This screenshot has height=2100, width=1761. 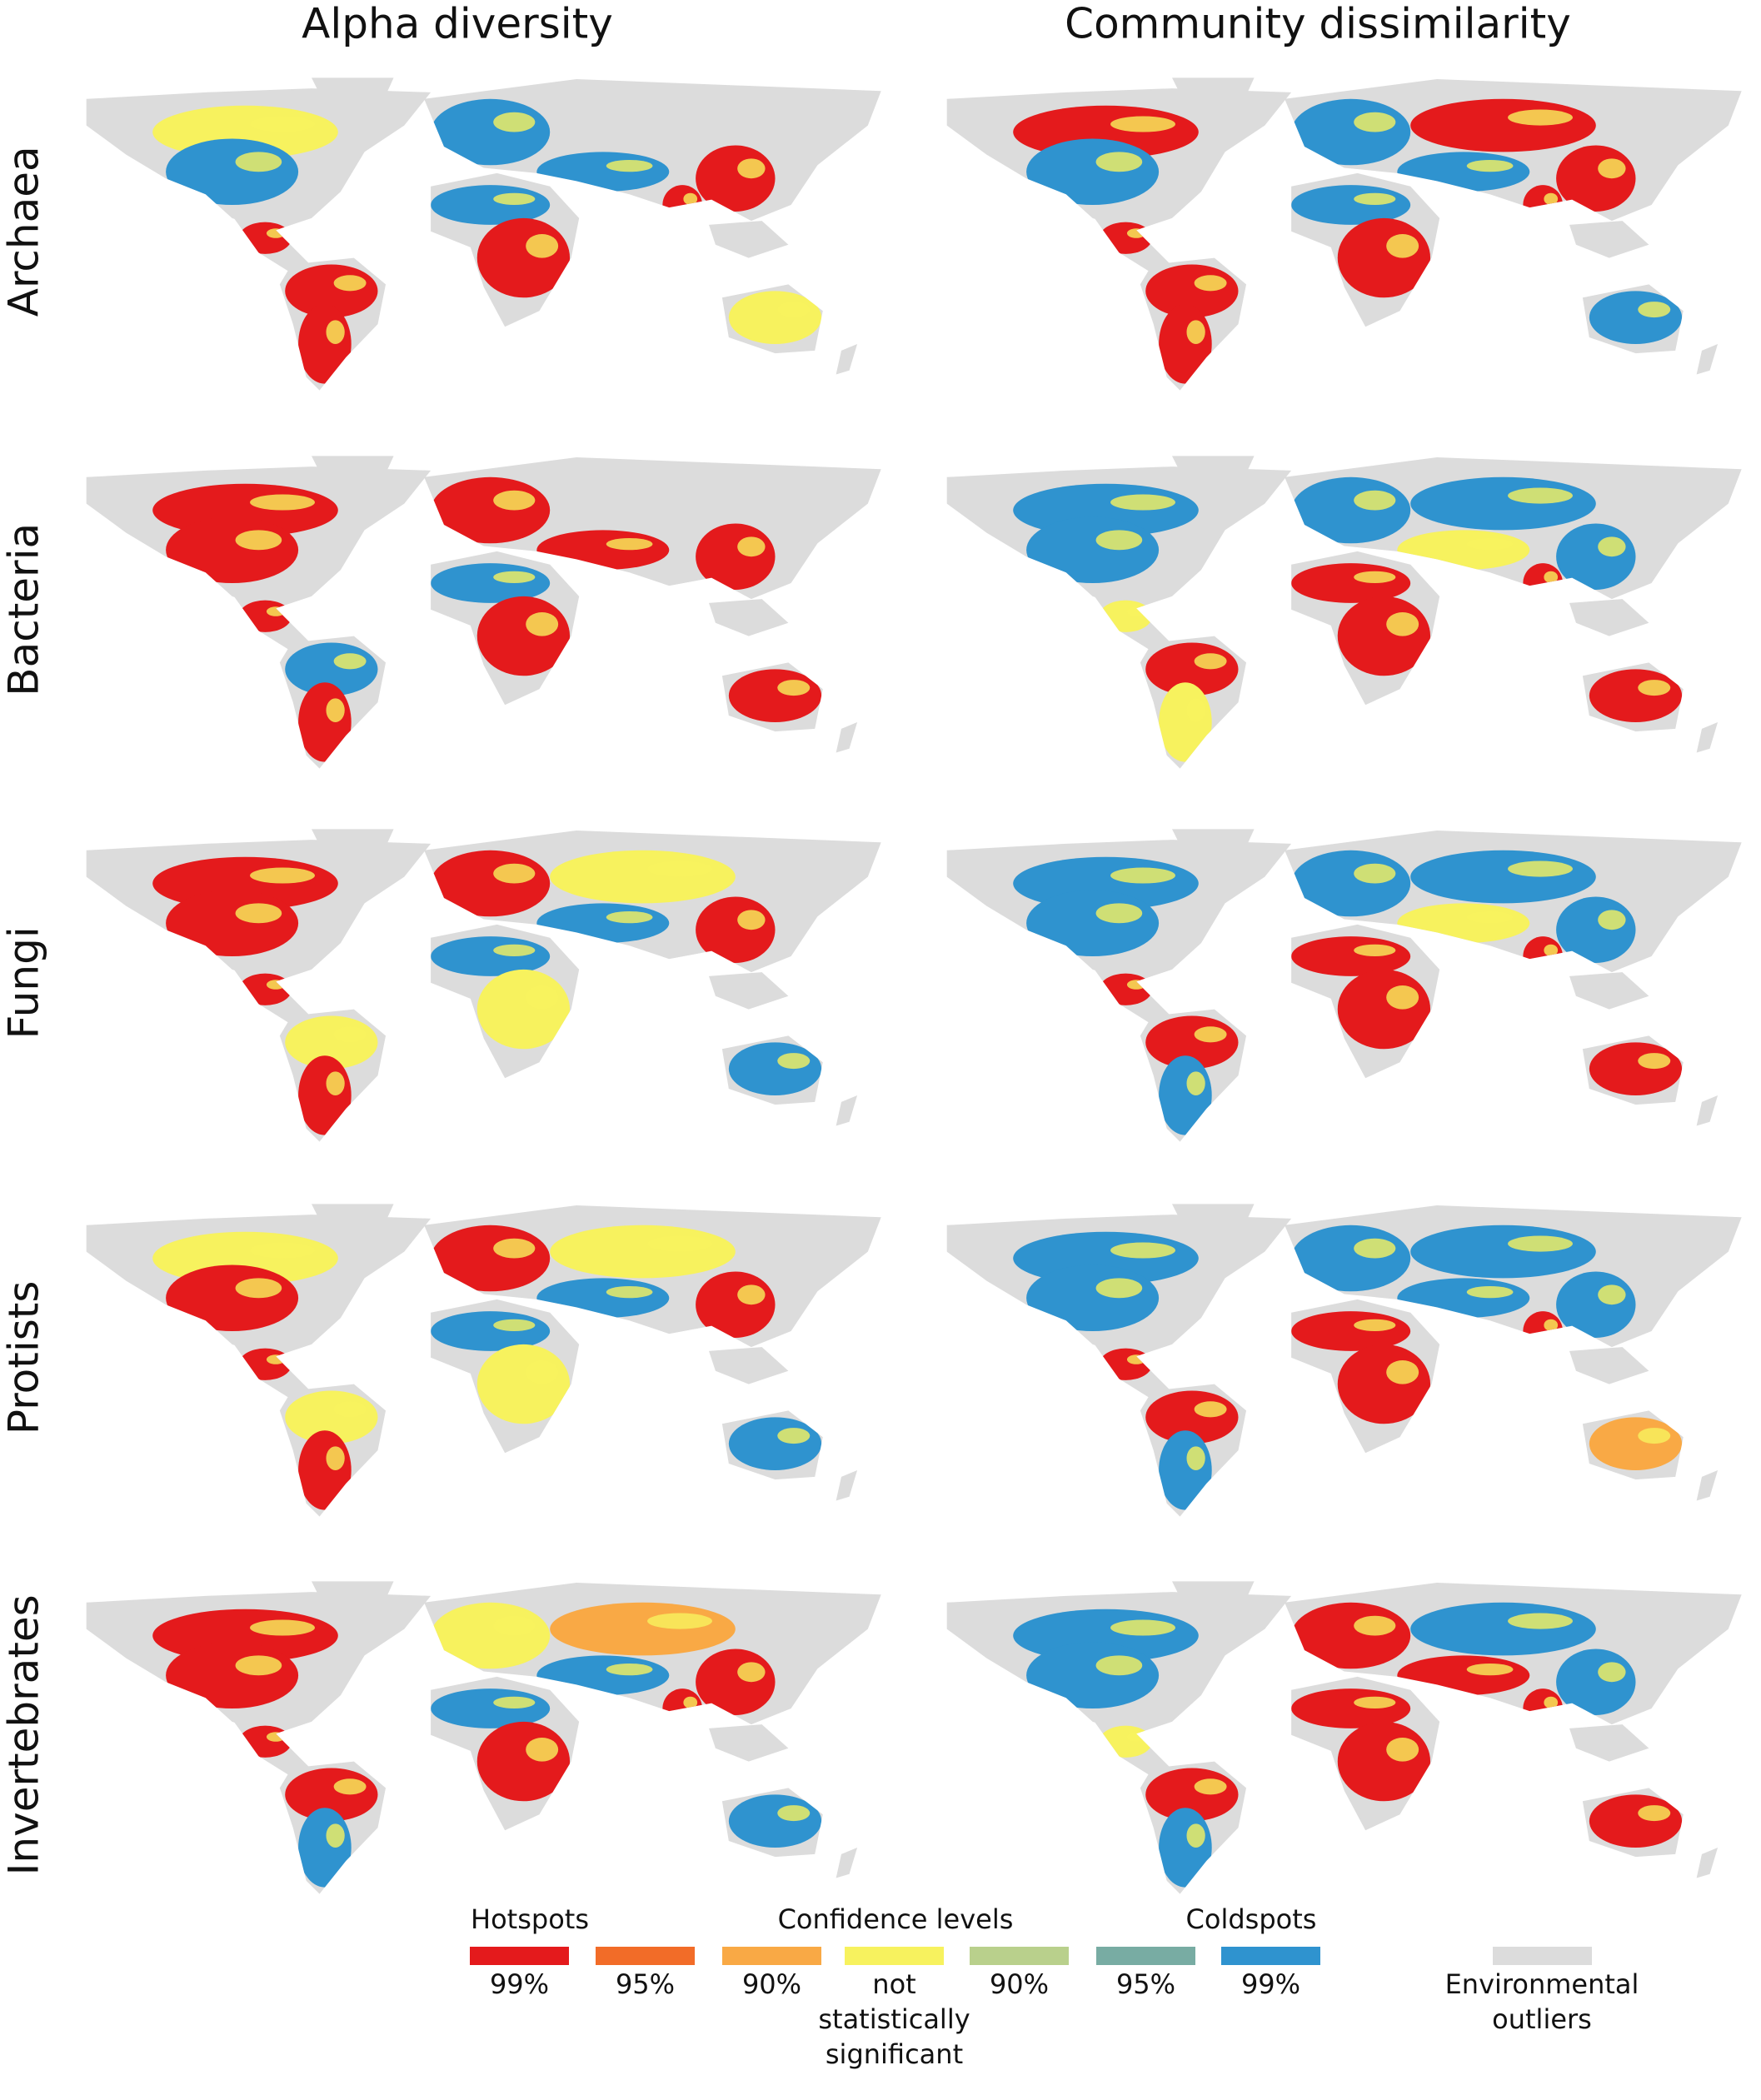 I want to click on legend-heading: Confidence levels, so click(x=896, y=1919).